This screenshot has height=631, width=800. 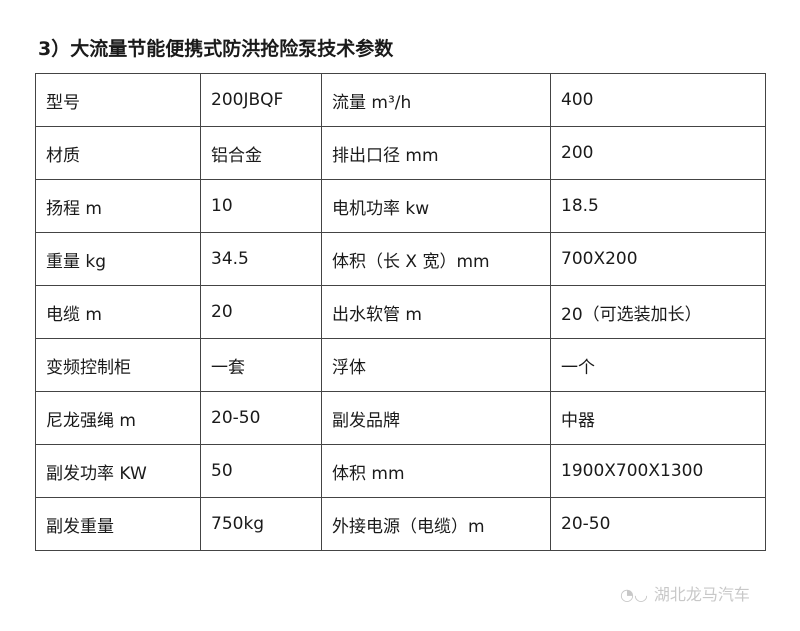 I want to click on table-row: 尼龙强绳 m 20-50 副发品牌 中器, so click(x=400, y=418).